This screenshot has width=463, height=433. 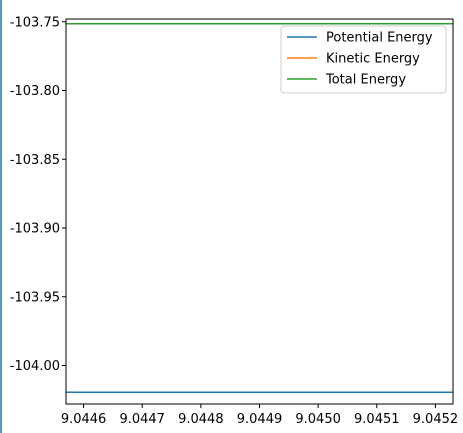 What do you see at coordinates (35, 160) in the screenshot?
I see `y-tick-label: -103.85` at bounding box center [35, 160].